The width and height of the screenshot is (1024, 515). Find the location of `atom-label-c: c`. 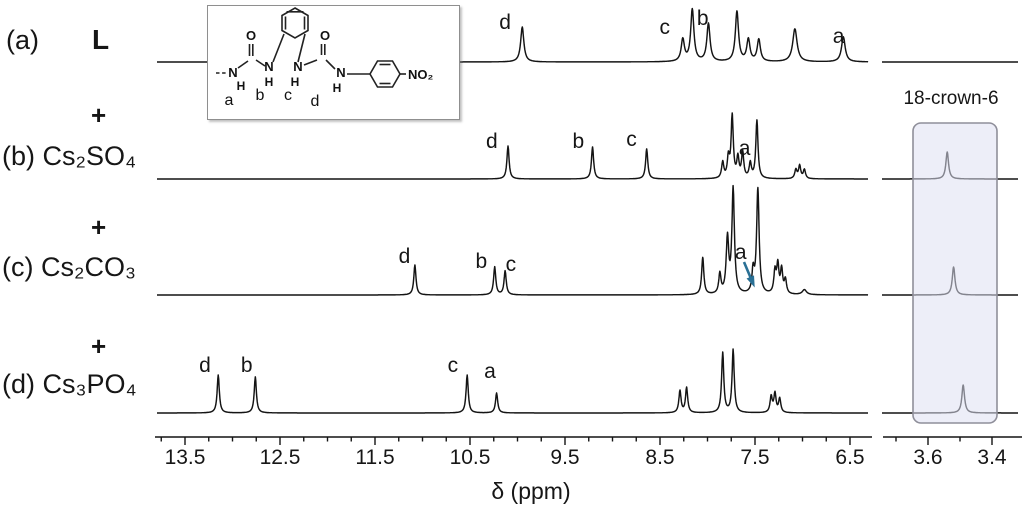

atom-label-c: c is located at coordinates (288, 95).